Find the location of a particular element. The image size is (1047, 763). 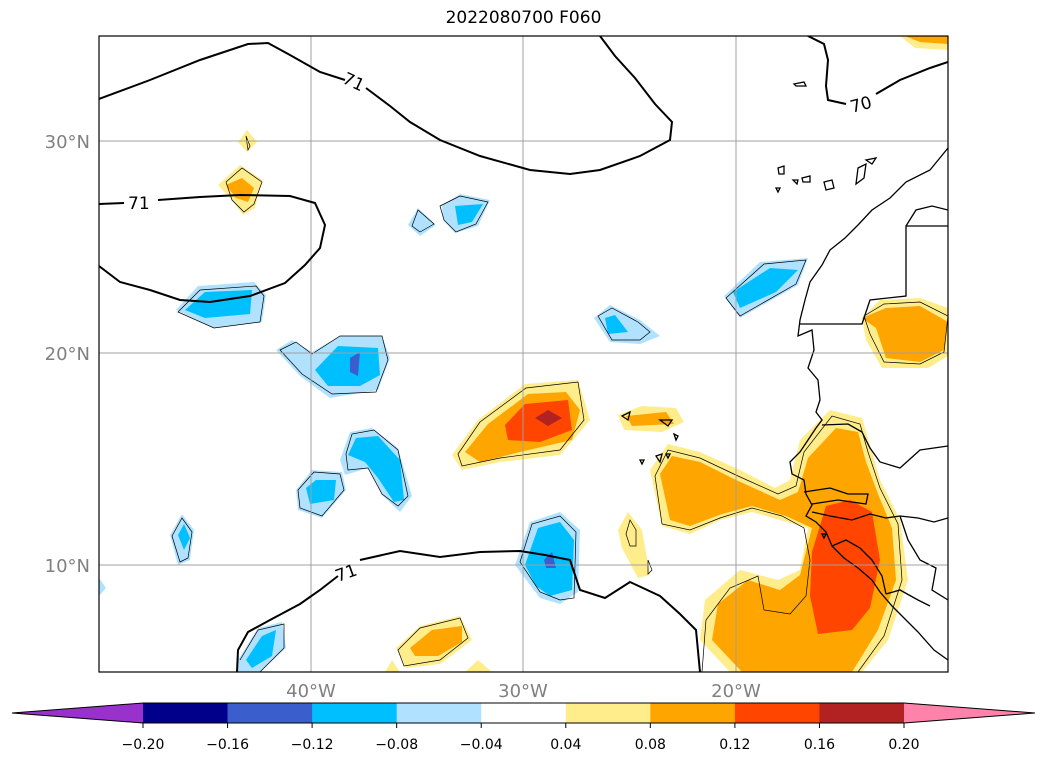

colorbar-tick-label: −0.12 is located at coordinates (312, 745).